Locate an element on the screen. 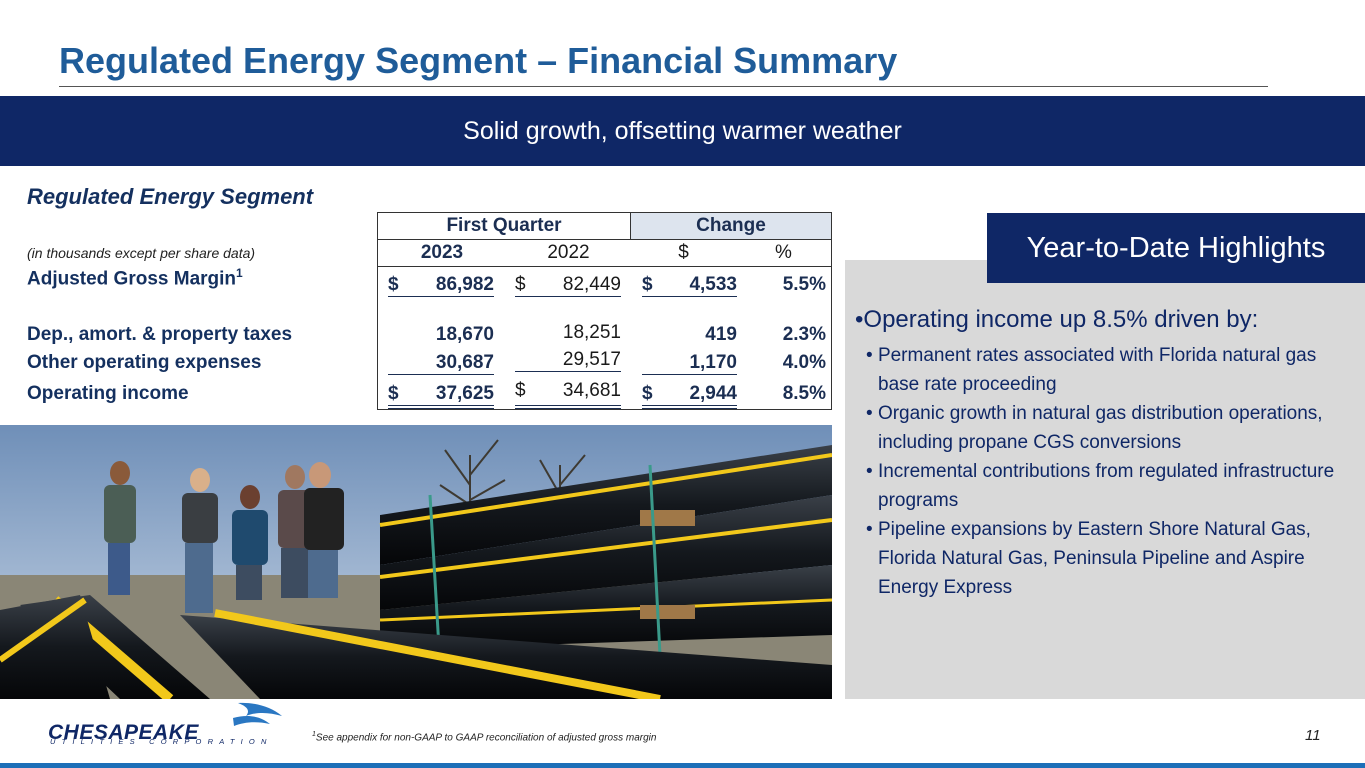  banner-text: Solid growth, offsetting warmer weather is located at coordinates (682, 130).